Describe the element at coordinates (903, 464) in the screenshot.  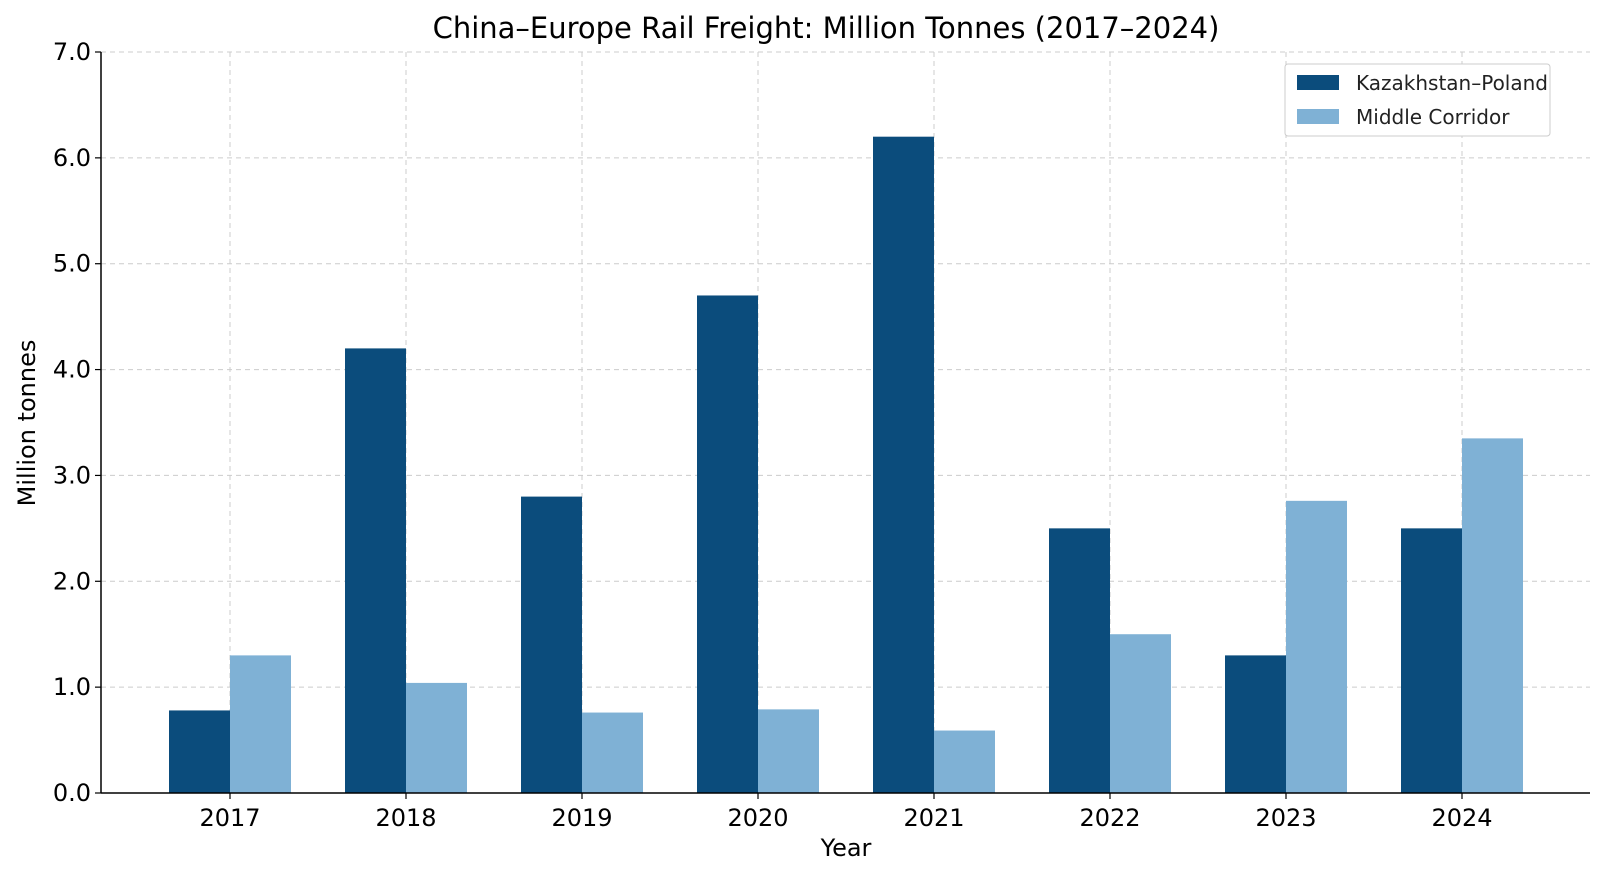
I see `bar-kazakhstan-poland-2021` at that location.